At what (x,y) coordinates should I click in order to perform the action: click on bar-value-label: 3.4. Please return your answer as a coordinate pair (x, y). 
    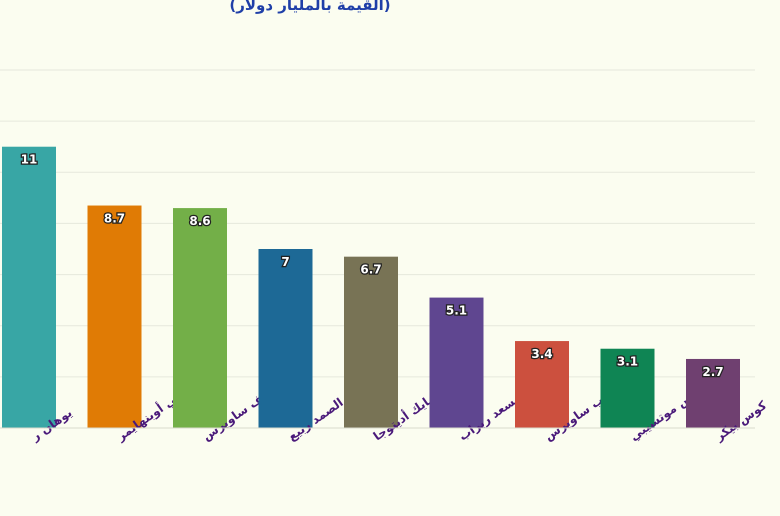
    Looking at the image, I should click on (541, 354).